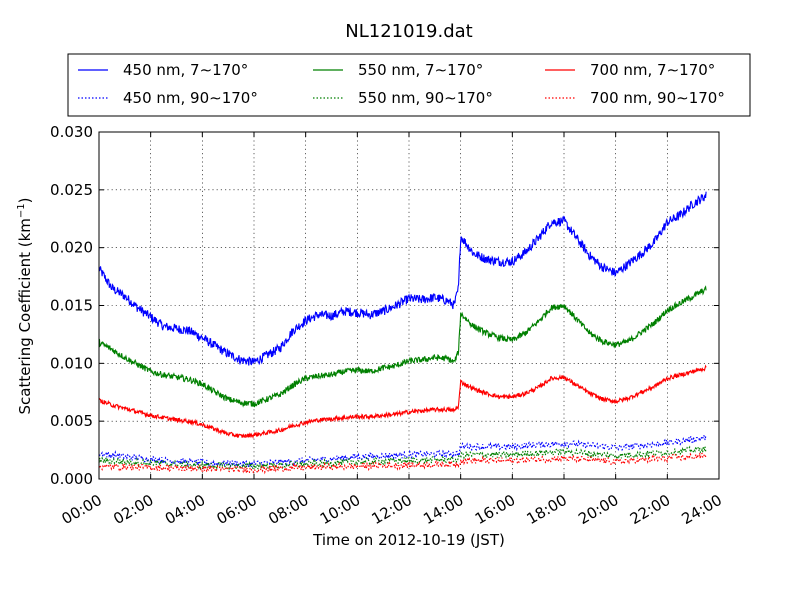 Image resolution: width=800 pixels, height=600 pixels. What do you see at coordinates (340, 509) in the screenshot?
I see `x-tick-label: 10:00` at bounding box center [340, 509].